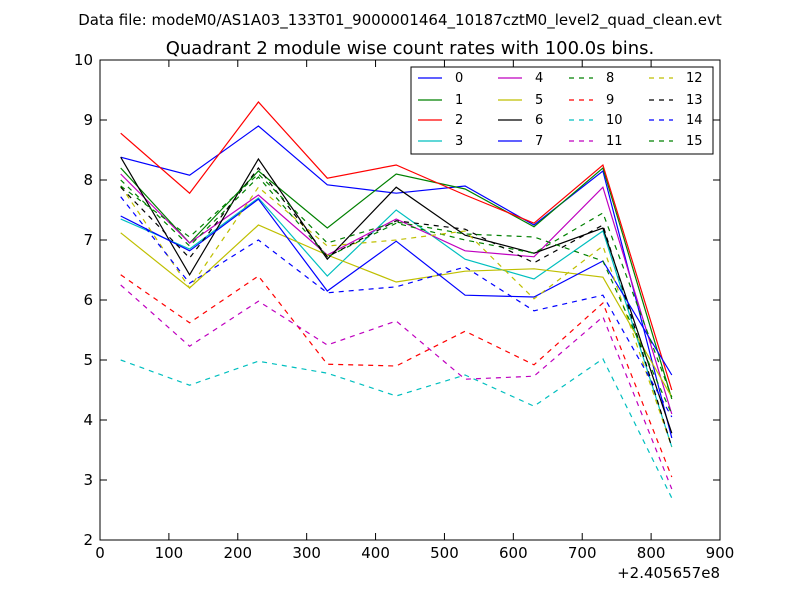 Image resolution: width=800 pixels, height=600 pixels. I want to click on y-tick-labels: 2 3 4 5 6 7 8 9 10, so click(83, 300).